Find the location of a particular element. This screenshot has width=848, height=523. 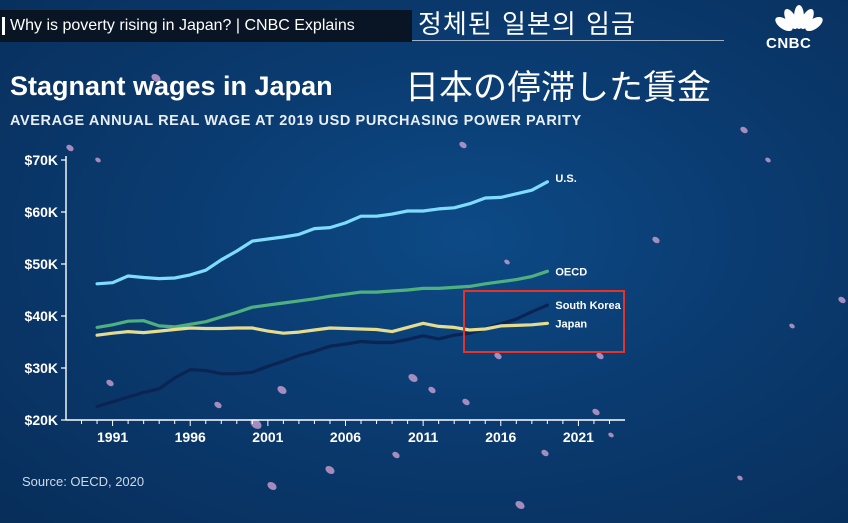

highlight-box is located at coordinates (544, 321).